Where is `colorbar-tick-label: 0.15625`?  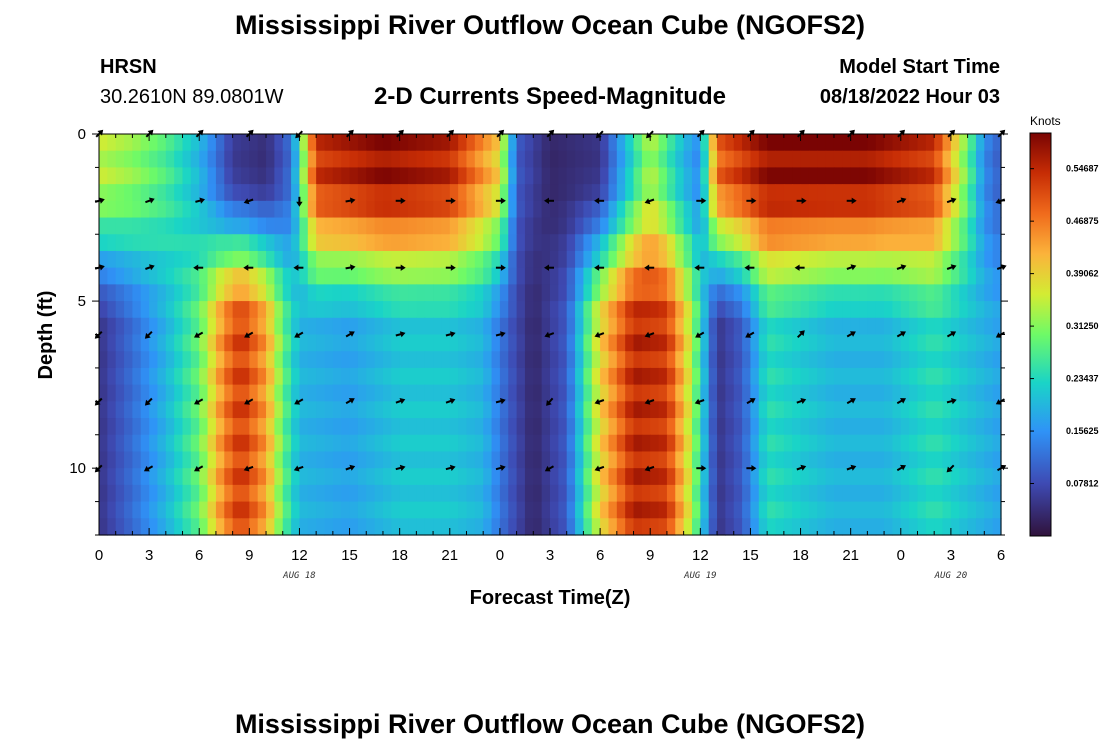
colorbar-tick-label: 0.15625 is located at coordinates (1082, 431).